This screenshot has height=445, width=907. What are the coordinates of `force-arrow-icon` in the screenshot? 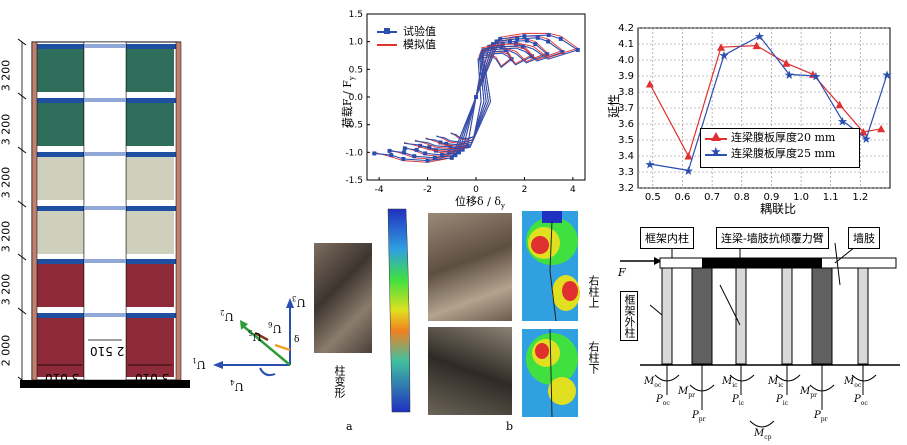 It's located at (658, 261).